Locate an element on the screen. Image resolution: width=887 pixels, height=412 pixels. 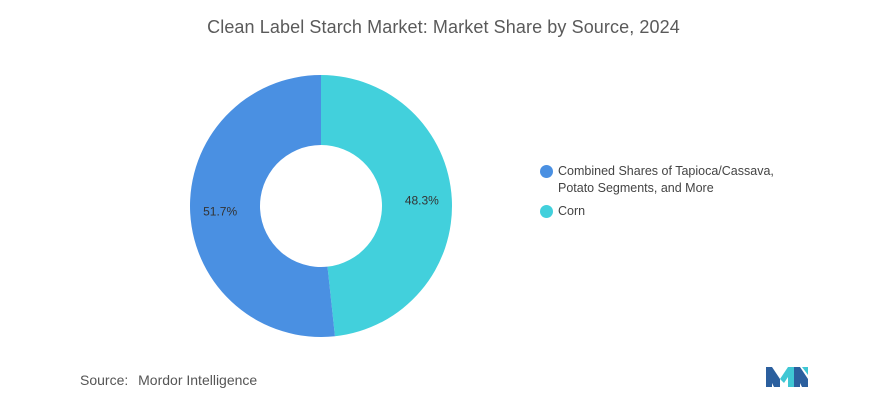
legend-label-combined-line-2: Potato Segments, and More is located at coordinates (636, 188).